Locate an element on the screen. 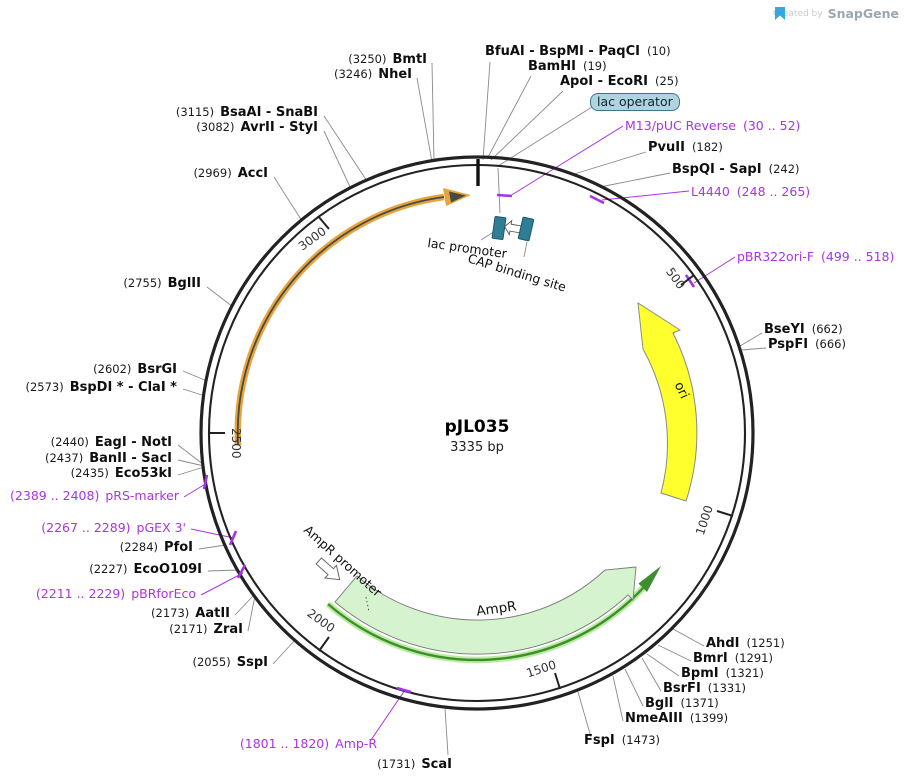 The width and height of the screenshot is (909, 784). site-label: BfuAI - BspMI - PaqCI (10) is located at coordinates (578, 51).